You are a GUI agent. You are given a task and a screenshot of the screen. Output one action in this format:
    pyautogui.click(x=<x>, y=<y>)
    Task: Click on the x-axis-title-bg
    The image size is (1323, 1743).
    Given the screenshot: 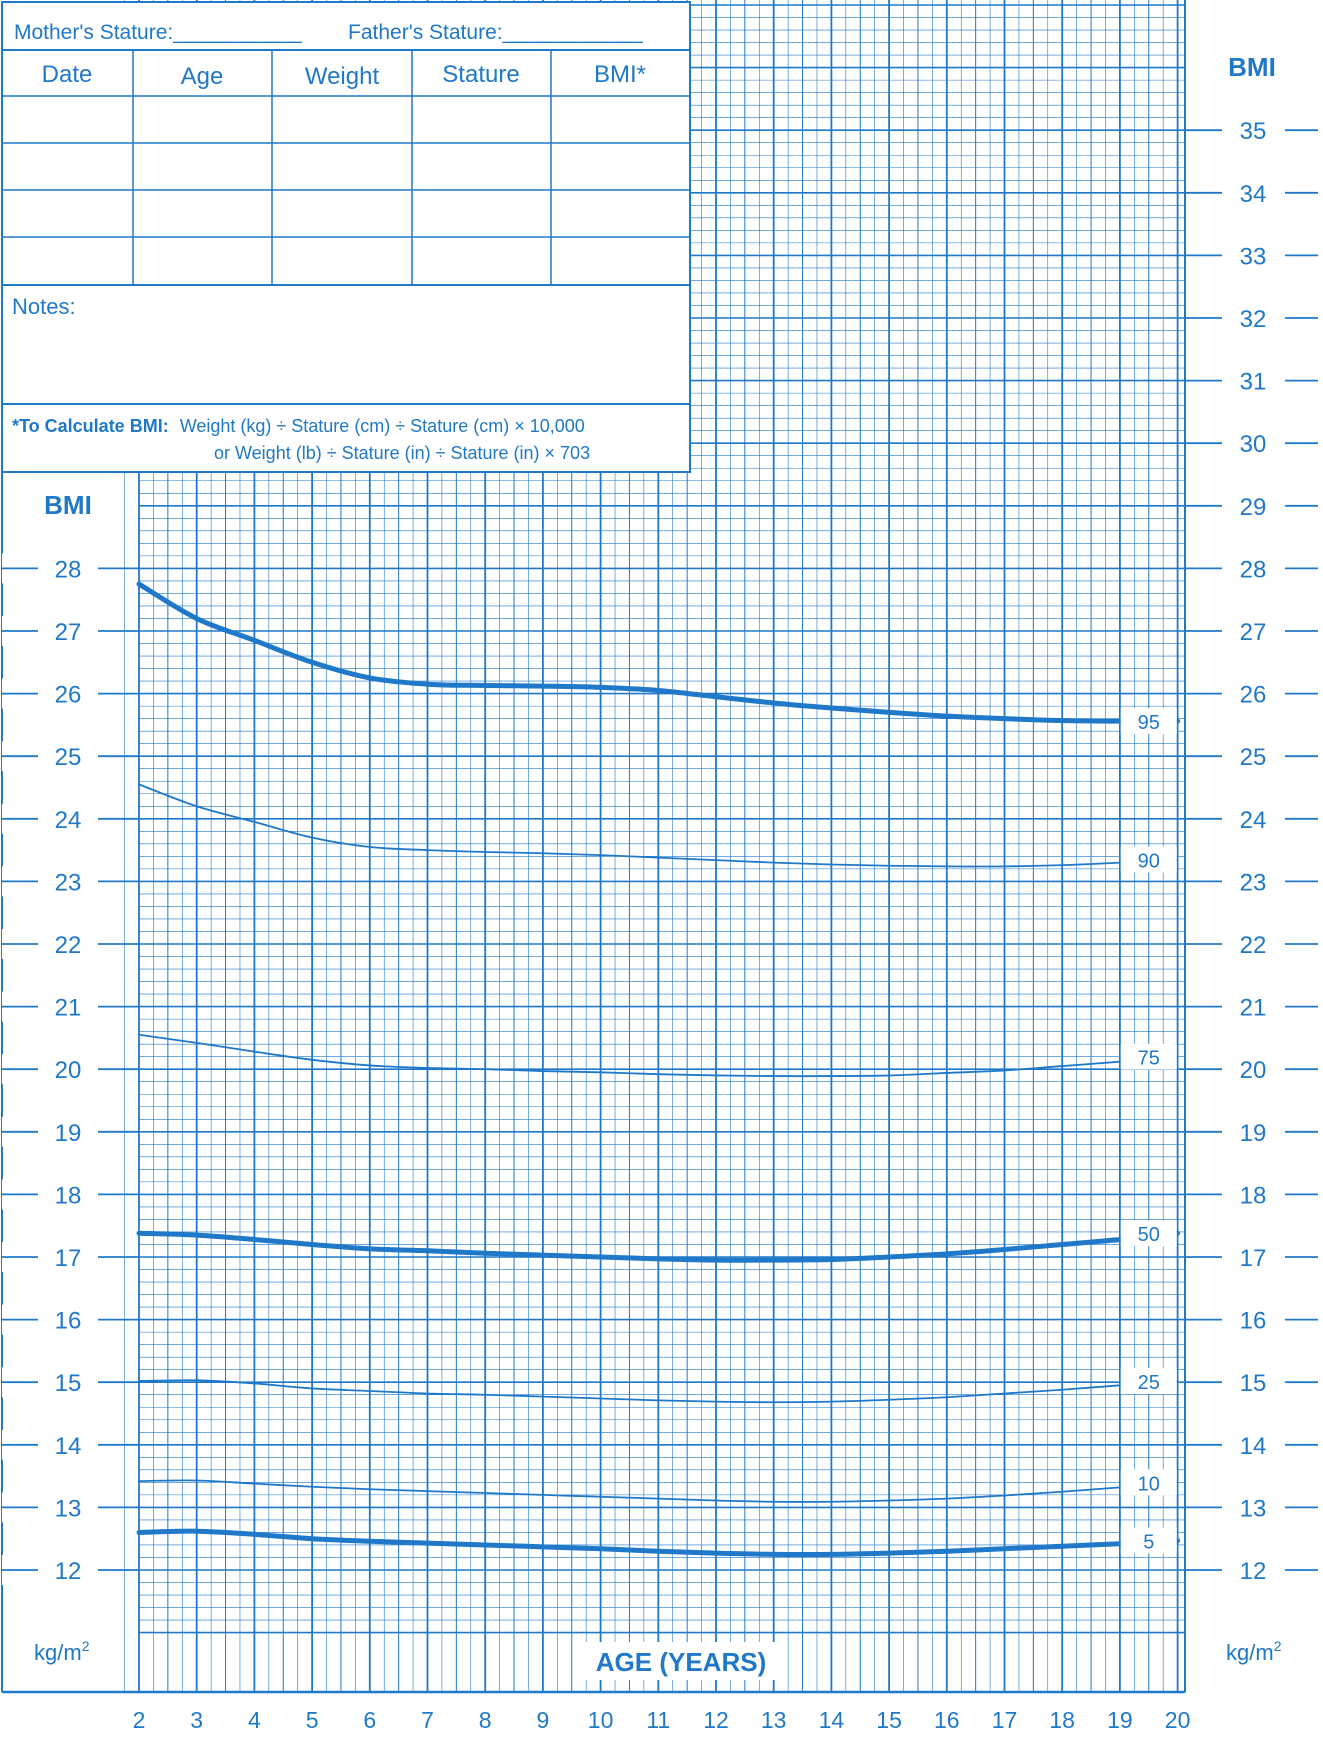 What is the action you would take?
    pyautogui.click(x=681, y=1661)
    